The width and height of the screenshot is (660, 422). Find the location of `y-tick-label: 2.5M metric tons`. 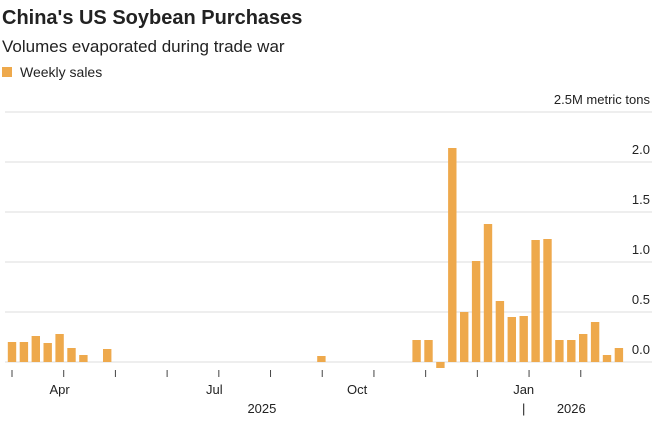

y-tick-label: 2.5M metric tons is located at coordinates (602, 99).